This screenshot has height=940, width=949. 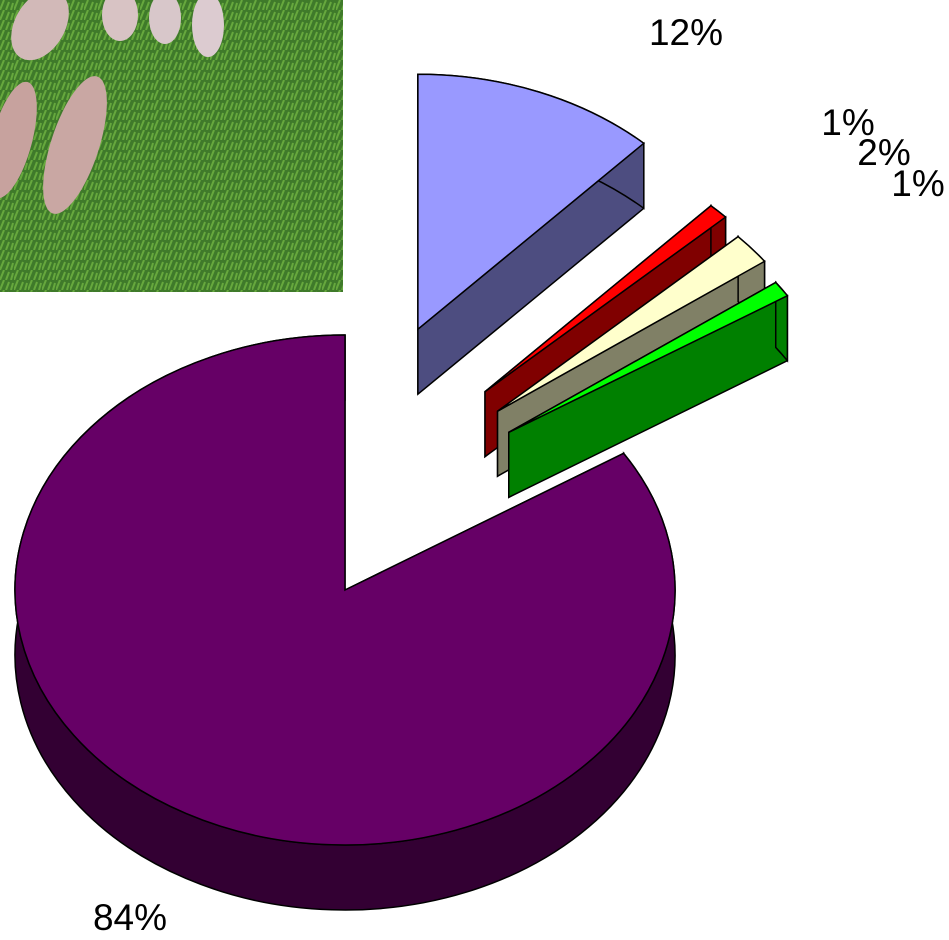 I want to click on data-label: 84%, so click(x=130, y=917).